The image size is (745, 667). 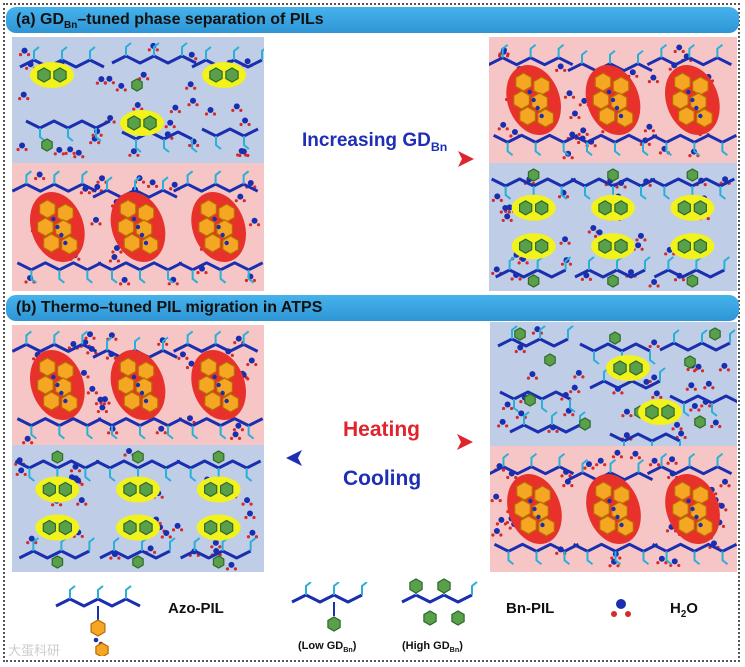 What do you see at coordinates (71, 26) in the screenshot?
I see `section-a-title-sub: Bn` at bounding box center [71, 26].